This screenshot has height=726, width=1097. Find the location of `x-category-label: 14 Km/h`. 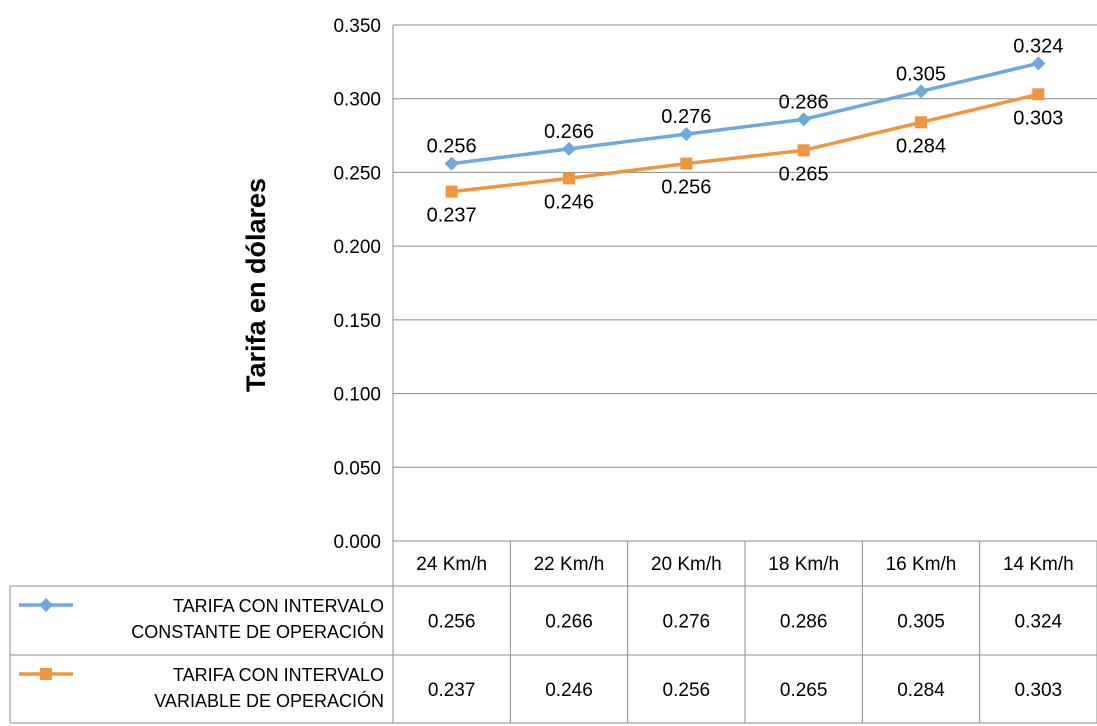

x-category-label: 14 Km/h is located at coordinates (1038, 564).